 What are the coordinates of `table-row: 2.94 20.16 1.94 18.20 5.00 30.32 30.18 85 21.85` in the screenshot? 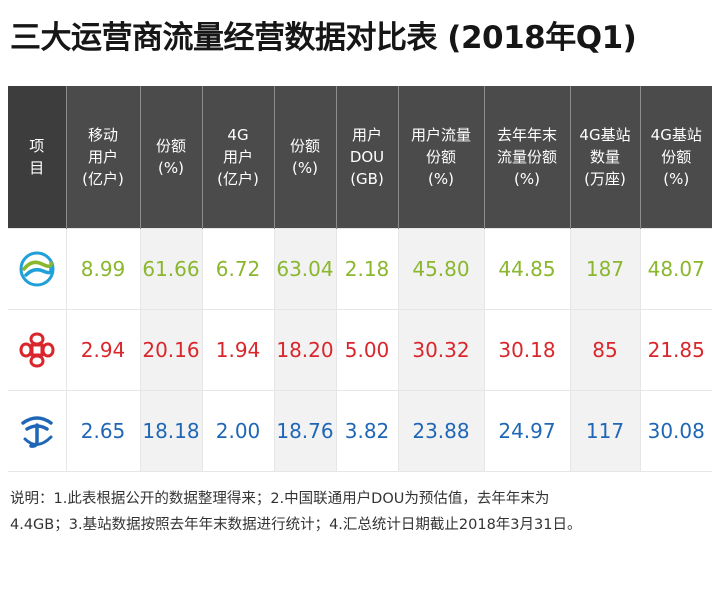 It's located at (360, 350).